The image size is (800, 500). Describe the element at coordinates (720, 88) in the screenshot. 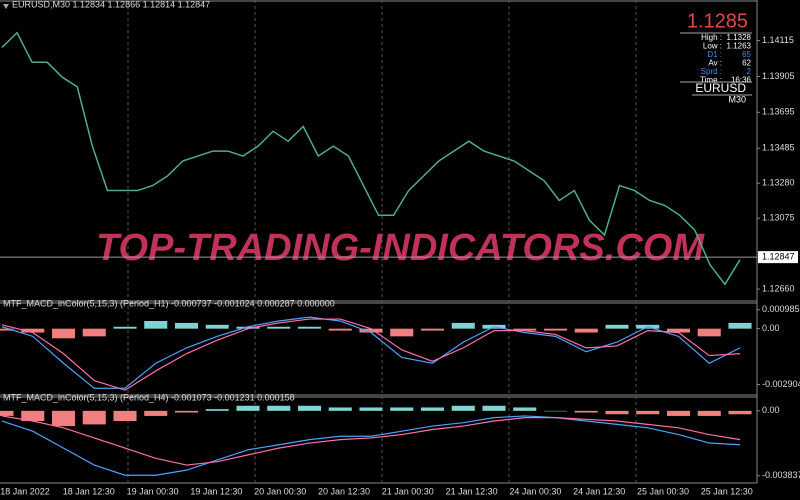

I see `info-symbol: EURUSD` at that location.